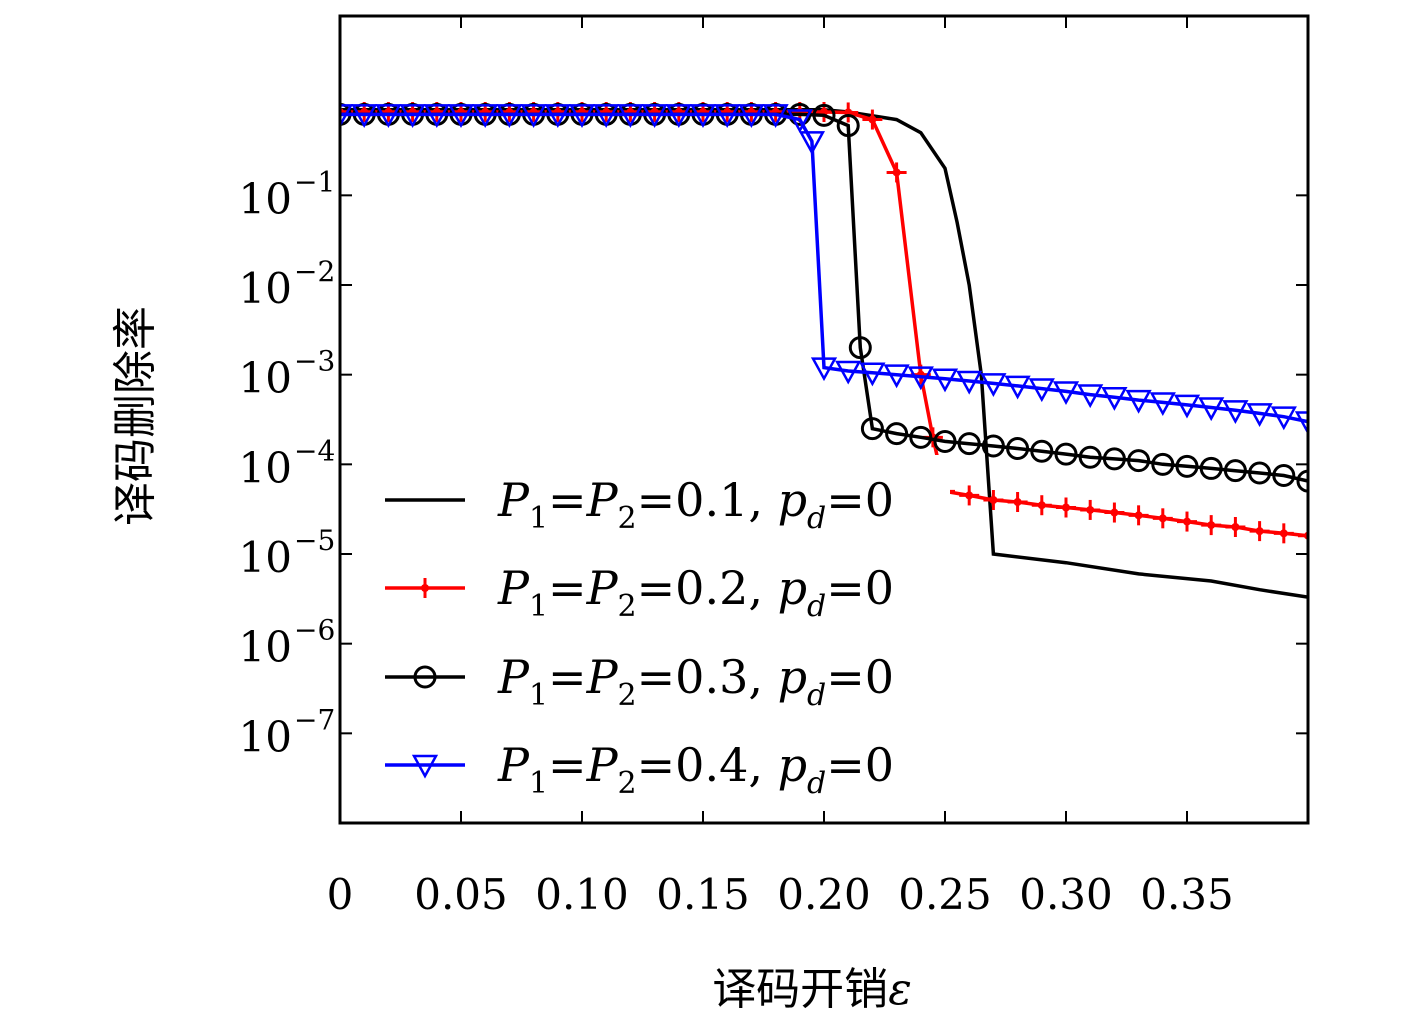  I want to click on y-axis-title: 译码删除率, so click(135, 416).